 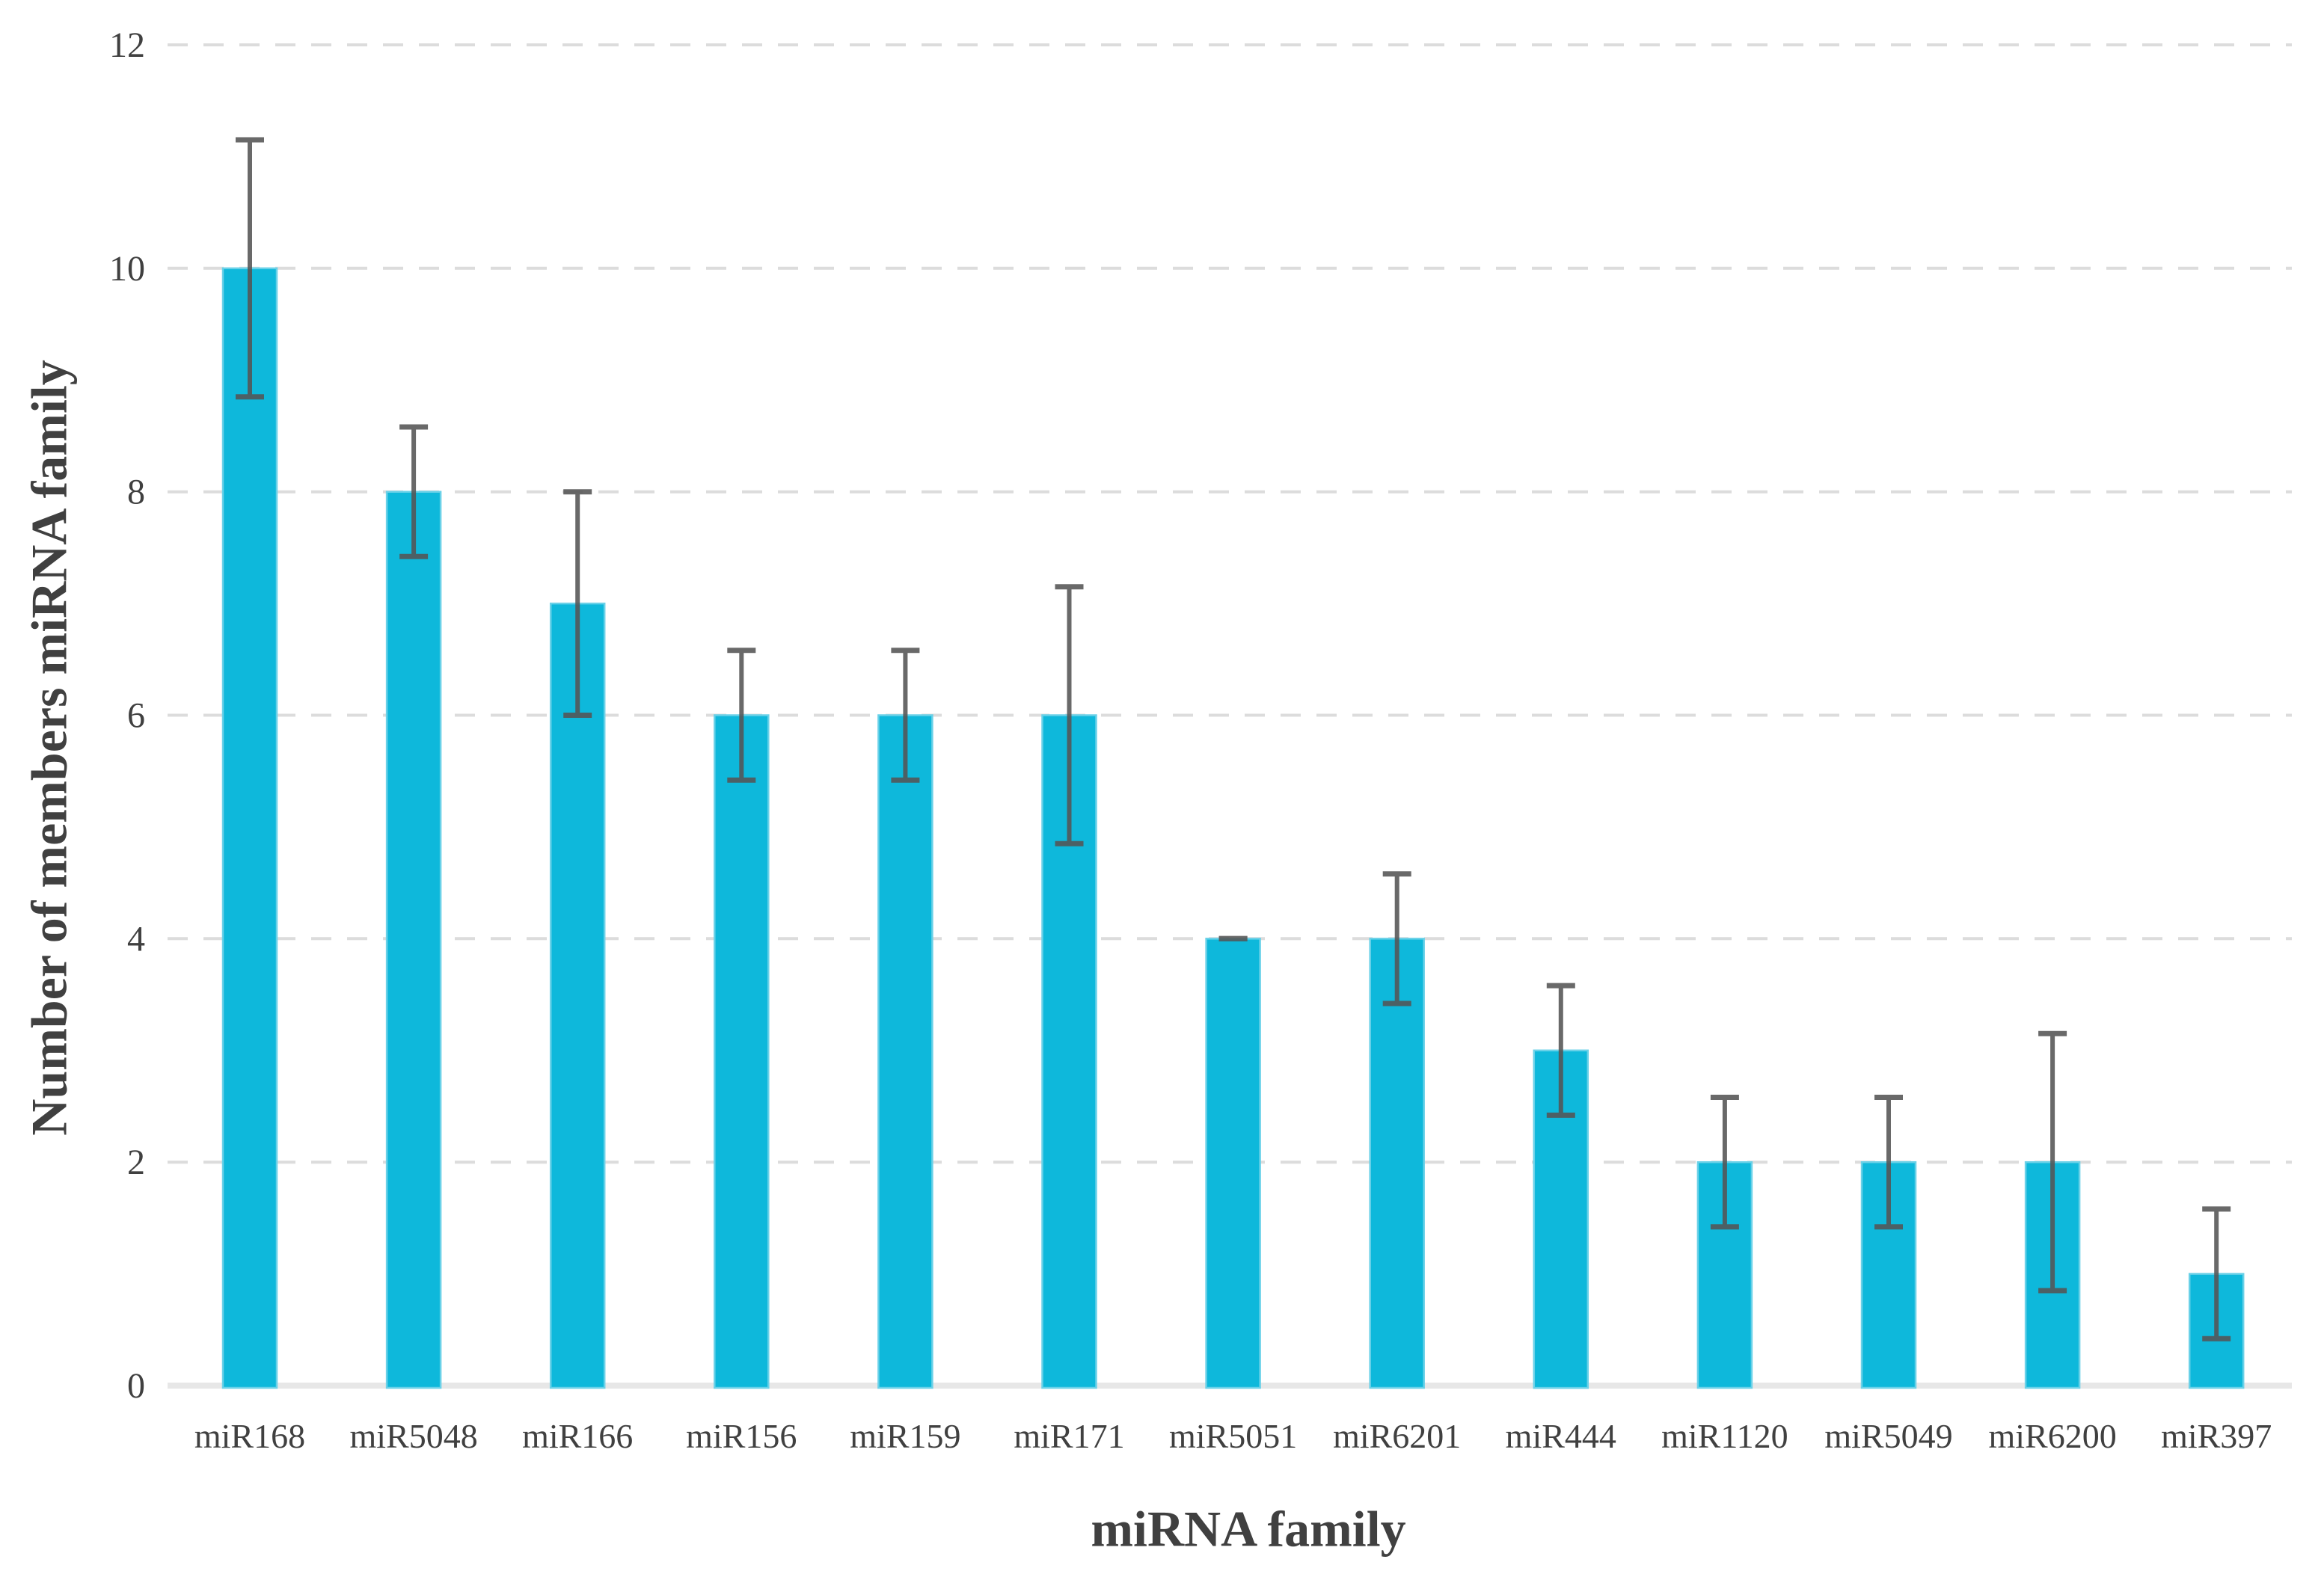 What do you see at coordinates (1560, 1050) in the screenshot?
I see `error-bar-miR444` at bounding box center [1560, 1050].